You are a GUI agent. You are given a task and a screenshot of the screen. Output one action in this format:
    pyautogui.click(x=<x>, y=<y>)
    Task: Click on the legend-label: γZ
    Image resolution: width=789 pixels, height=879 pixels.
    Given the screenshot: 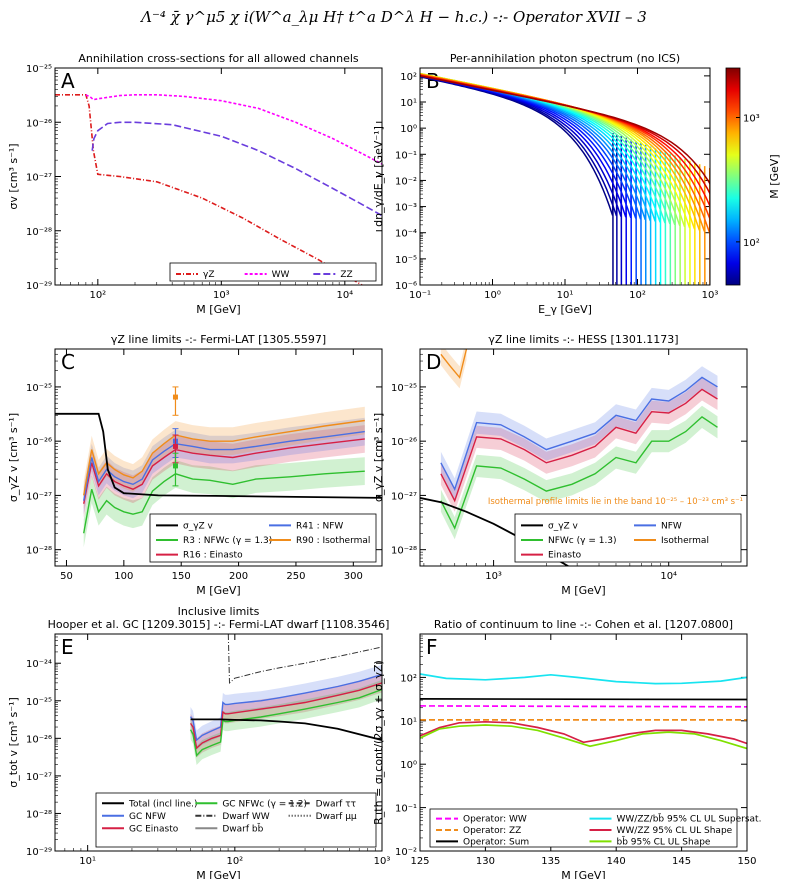 What is the action you would take?
    pyautogui.click(x=209, y=275)
    